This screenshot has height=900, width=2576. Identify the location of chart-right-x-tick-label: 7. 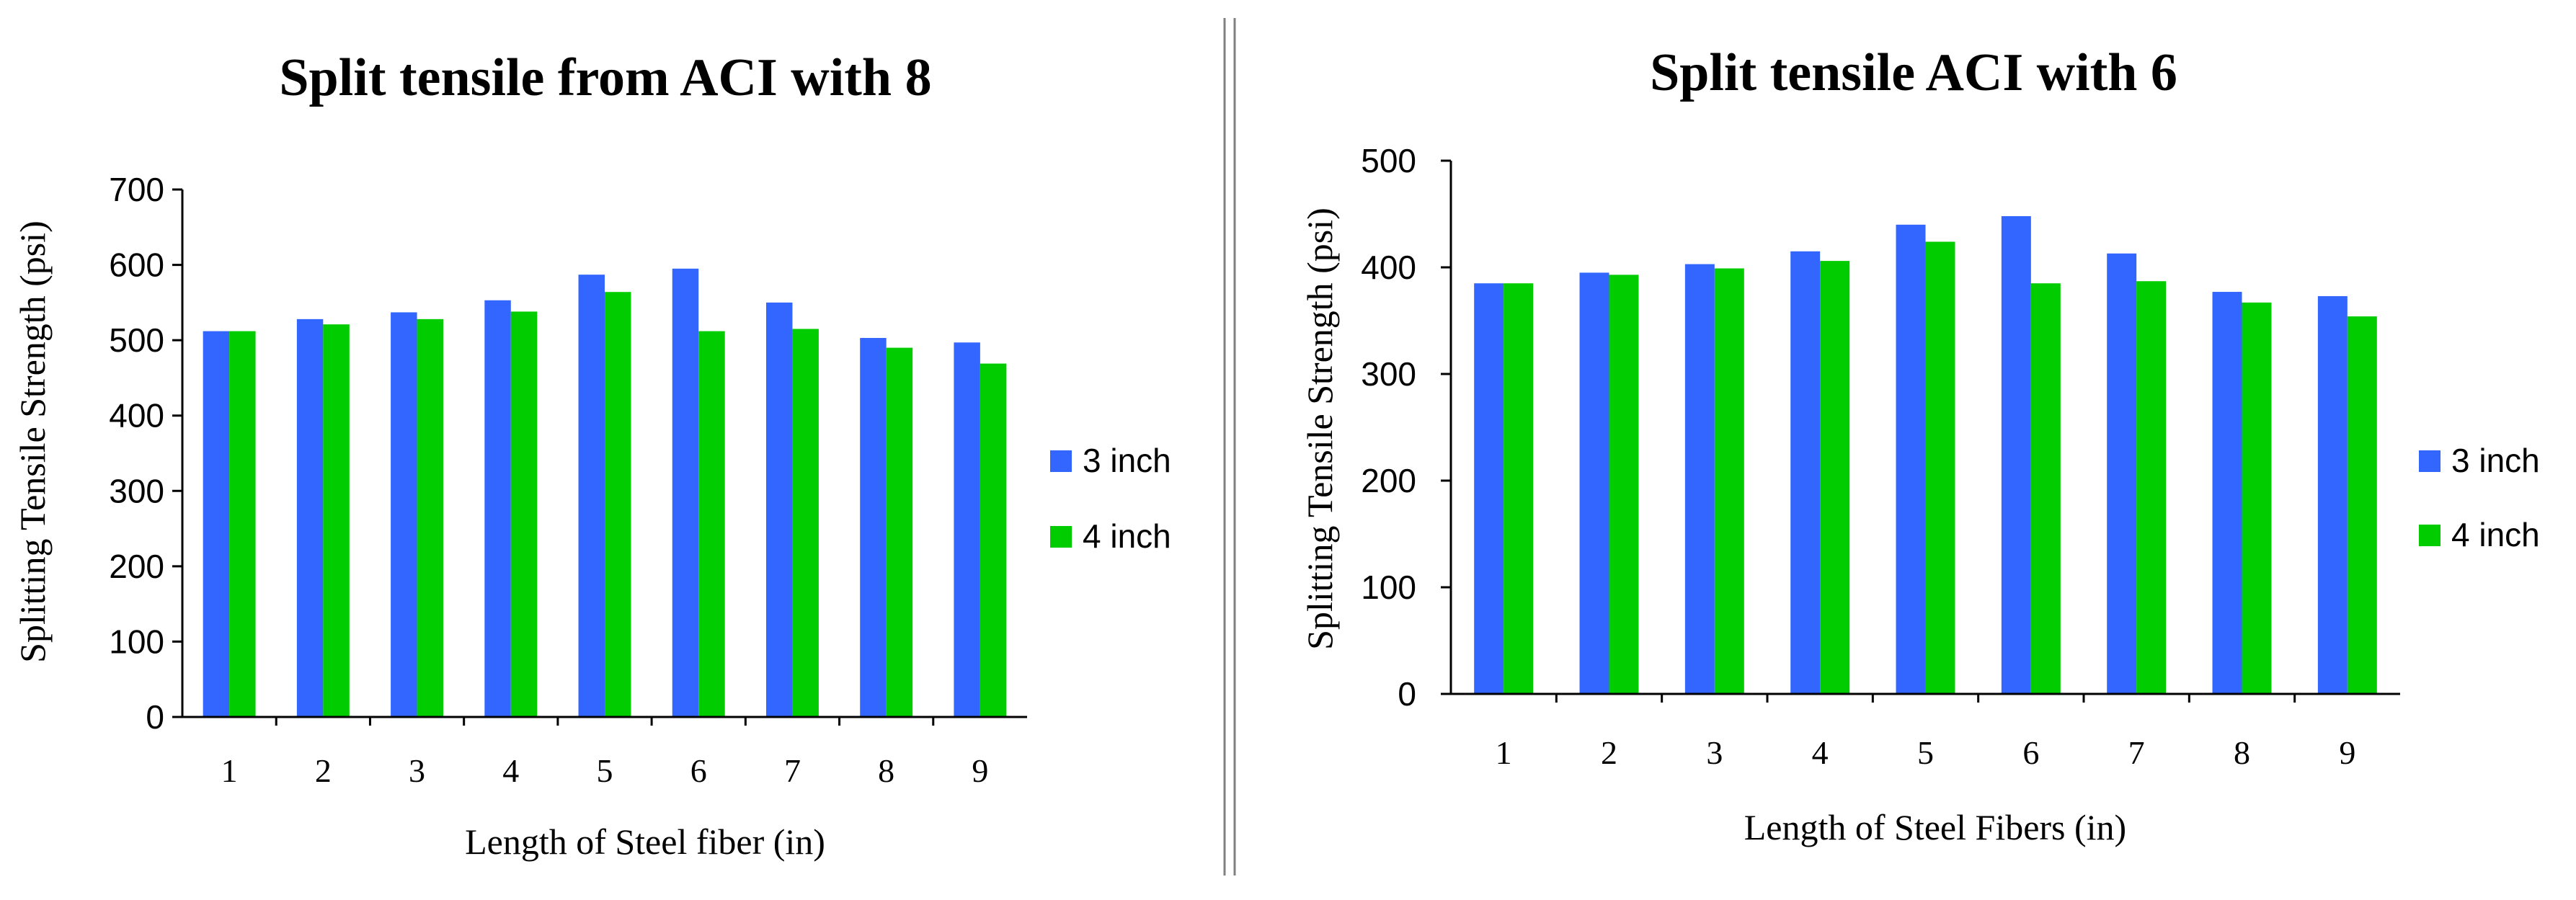
(2136, 752).